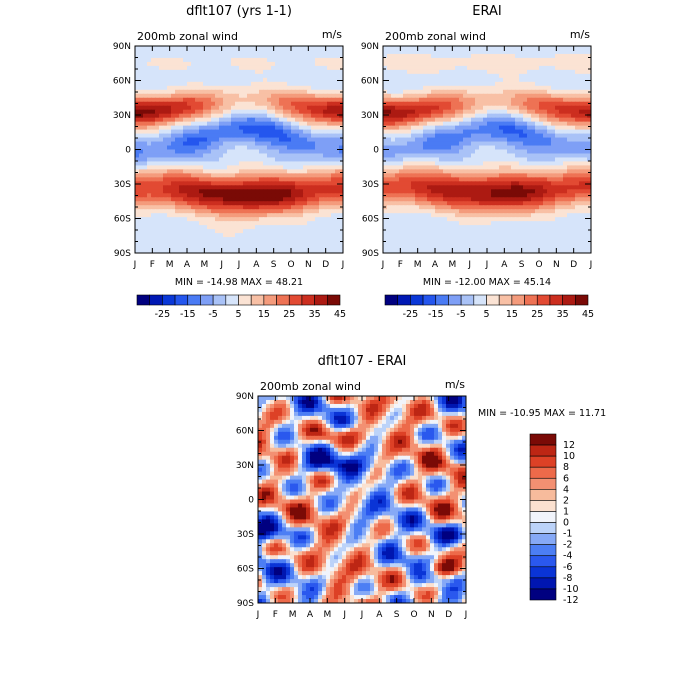  I want to click on colorbar-swatch, so click(181, 300).